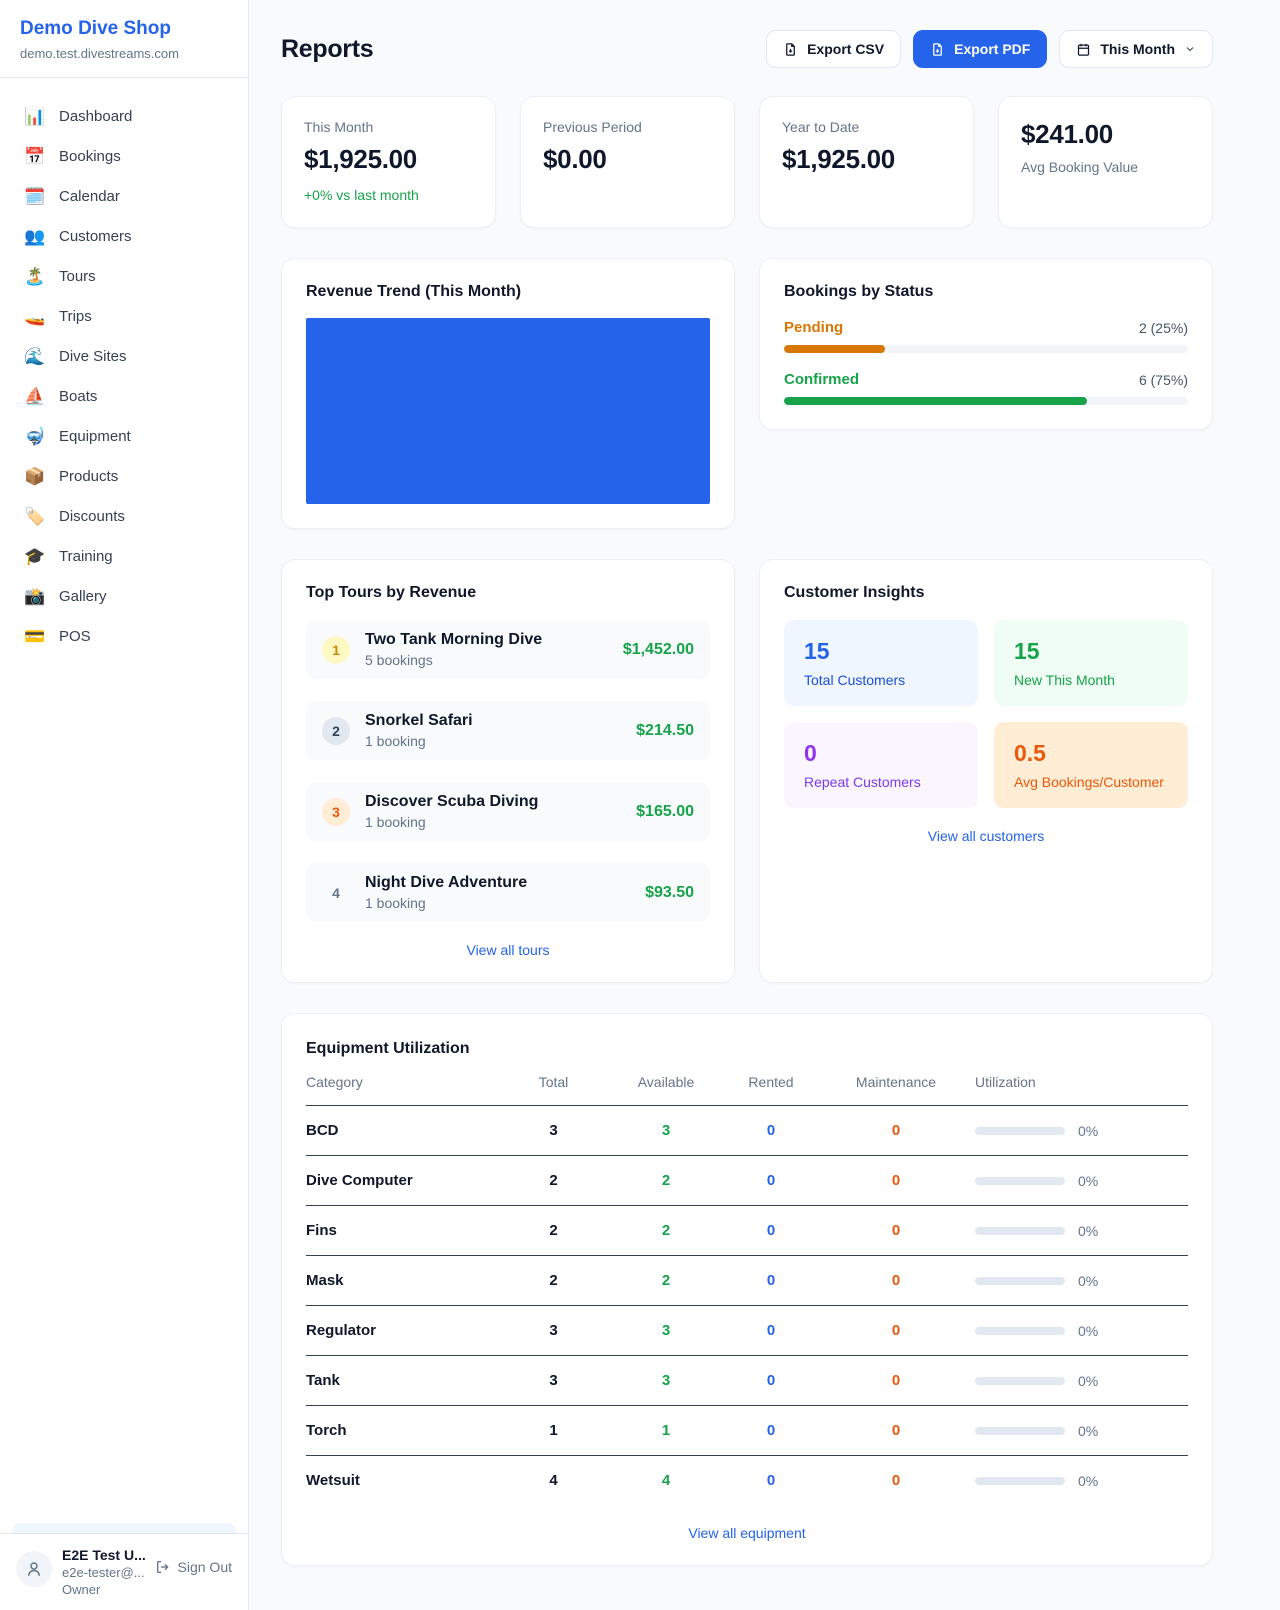 The width and height of the screenshot is (1280, 1610). Describe the element at coordinates (124, 236) in the screenshot. I see `sidebar-item-customers: 👥 Customers` at that location.